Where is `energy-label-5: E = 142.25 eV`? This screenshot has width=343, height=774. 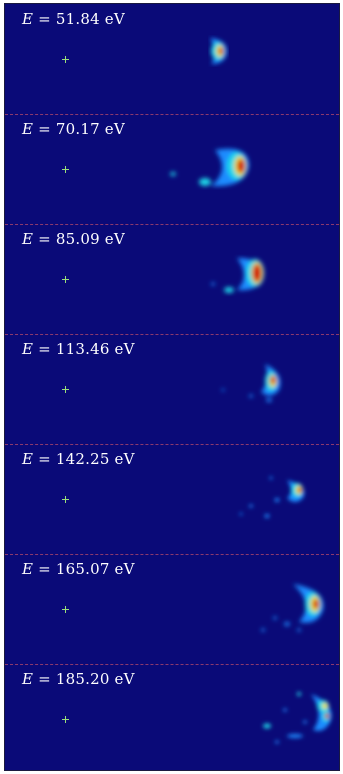 energy-label-5: E = 142.25 eV is located at coordinates (78, 459).